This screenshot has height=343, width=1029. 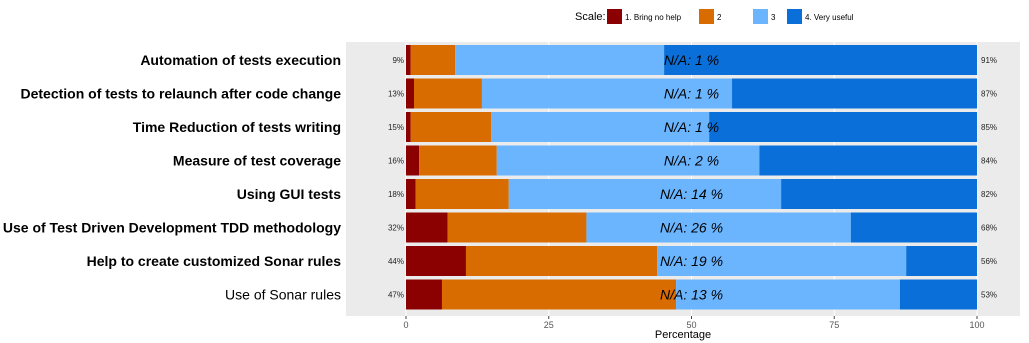 I want to click on na-label: N/A: 26 %, so click(x=691, y=228).